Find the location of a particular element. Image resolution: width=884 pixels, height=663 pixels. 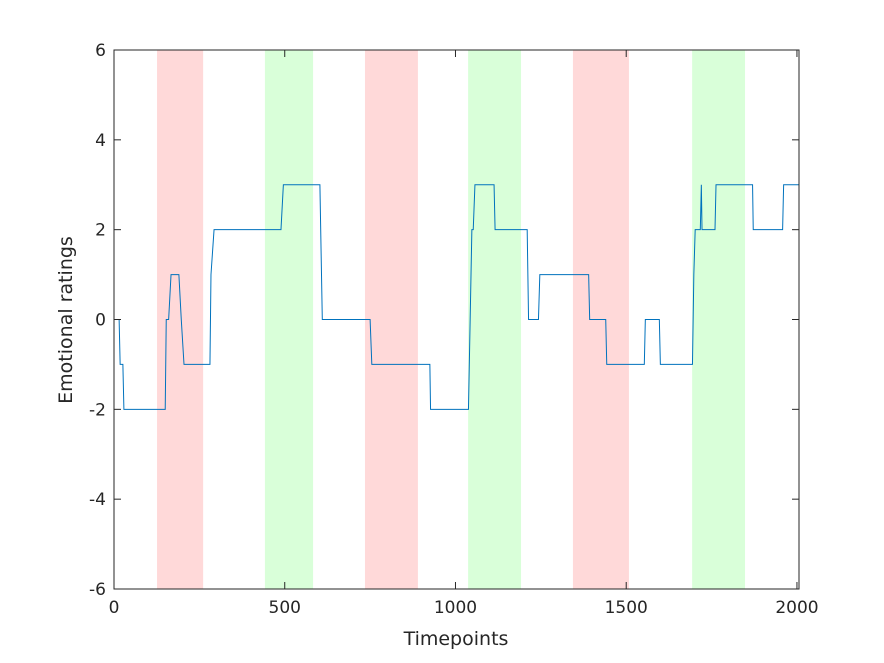

x-tick-label: 2000 is located at coordinates (796, 608).